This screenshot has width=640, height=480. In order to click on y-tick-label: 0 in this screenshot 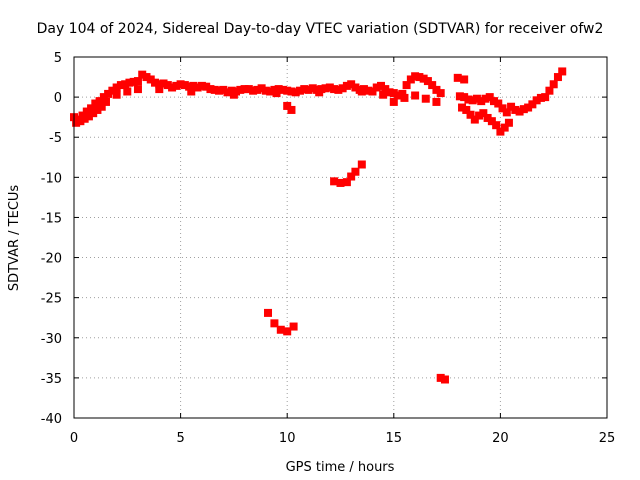, I will do `click(58, 98)`.